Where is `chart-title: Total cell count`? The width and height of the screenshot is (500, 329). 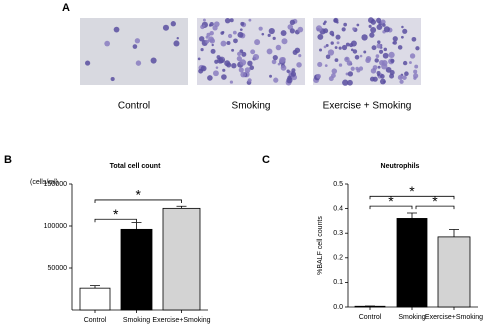 chart-title: Total cell count is located at coordinates (135, 166).